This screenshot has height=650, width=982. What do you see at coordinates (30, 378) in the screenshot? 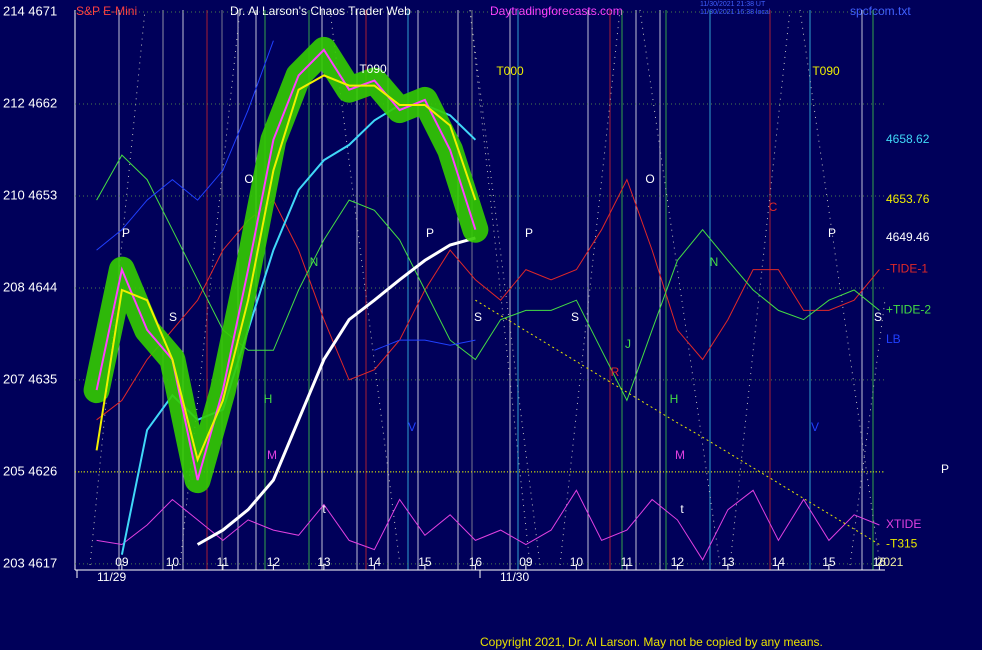
I see `y-tick-label: 207 4635` at bounding box center [30, 378].